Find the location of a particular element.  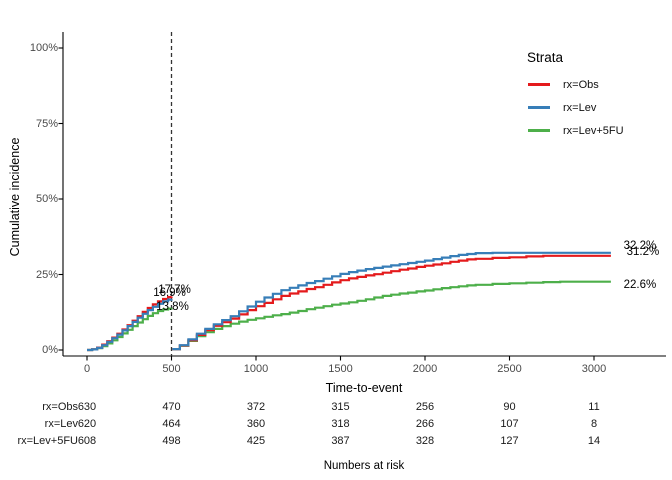

risk-table-count: 470 is located at coordinates (171, 407).